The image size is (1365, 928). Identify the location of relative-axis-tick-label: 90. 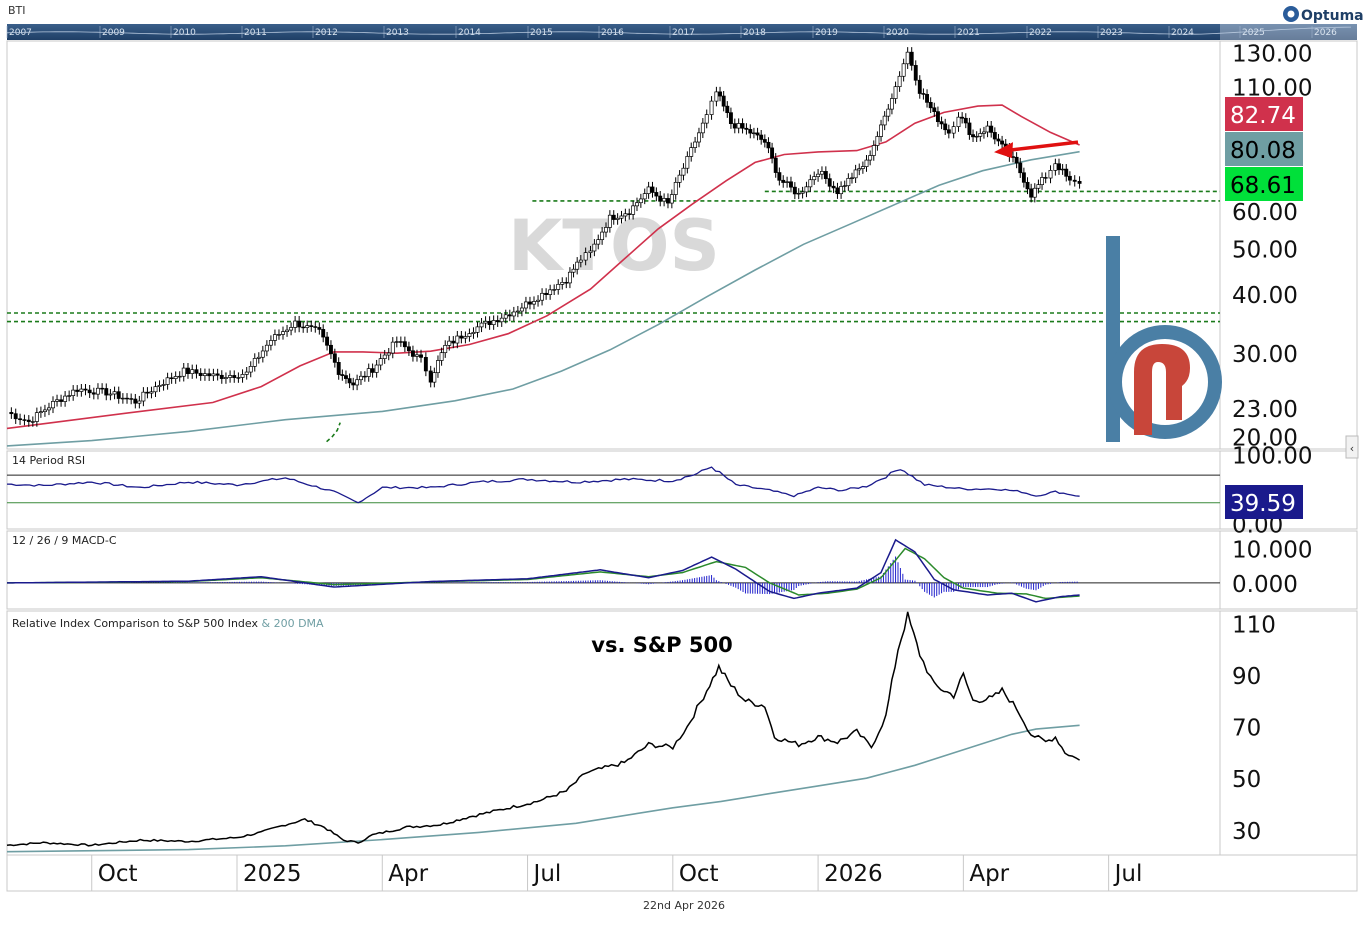
(1246, 677).